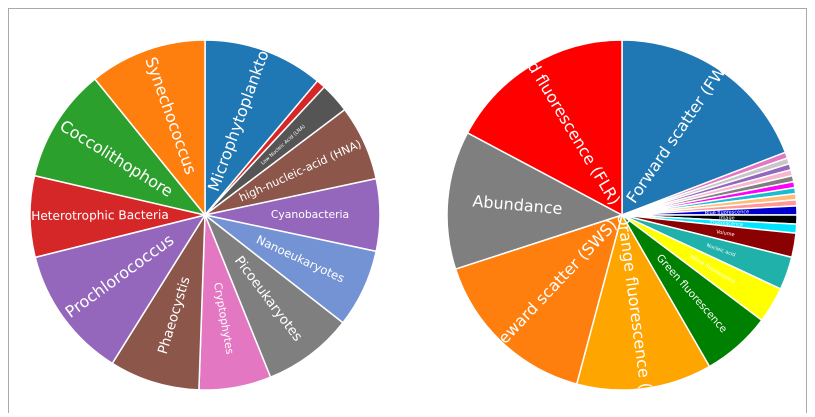  What do you see at coordinates (727, 212) in the screenshot?
I see `slice-label: Blue fluorescence` at bounding box center [727, 212].